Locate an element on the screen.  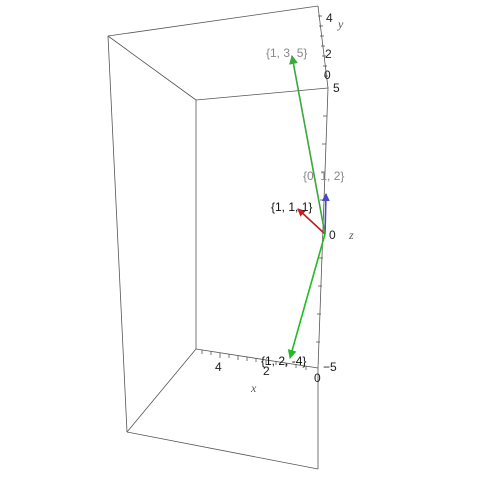
y-tick-label: 2 is located at coordinates (328, 54).